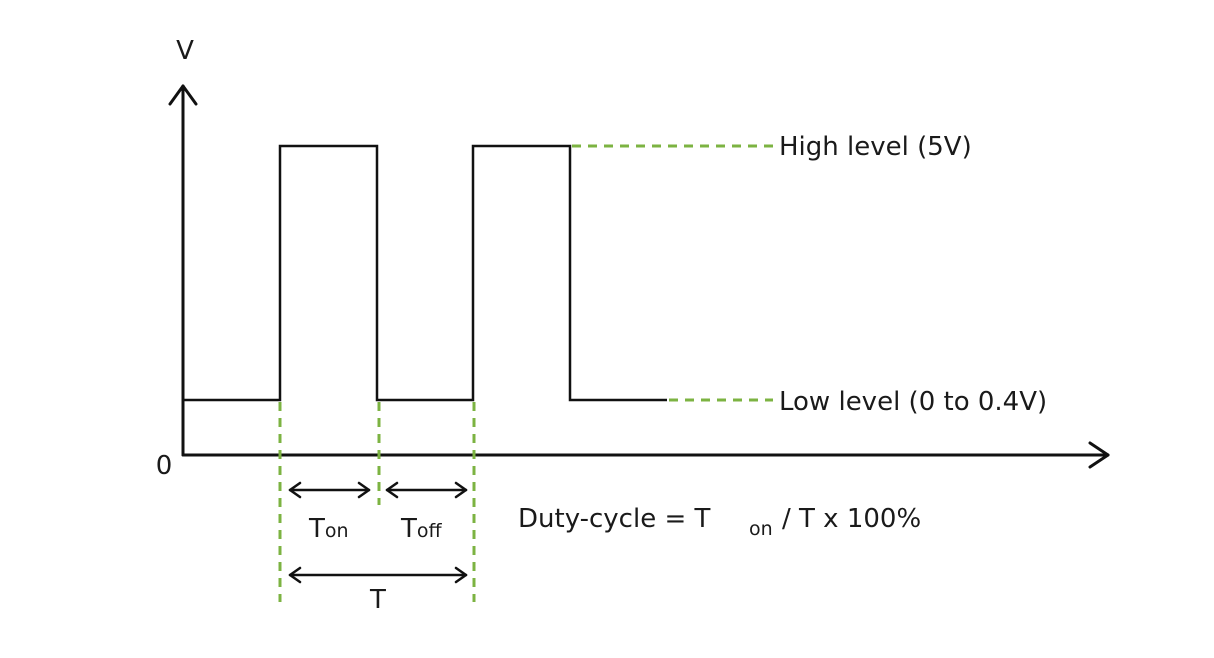  Describe the element at coordinates (913, 402) in the screenshot. I see `low-level-label: Low level (0 to 0.4V)` at that location.